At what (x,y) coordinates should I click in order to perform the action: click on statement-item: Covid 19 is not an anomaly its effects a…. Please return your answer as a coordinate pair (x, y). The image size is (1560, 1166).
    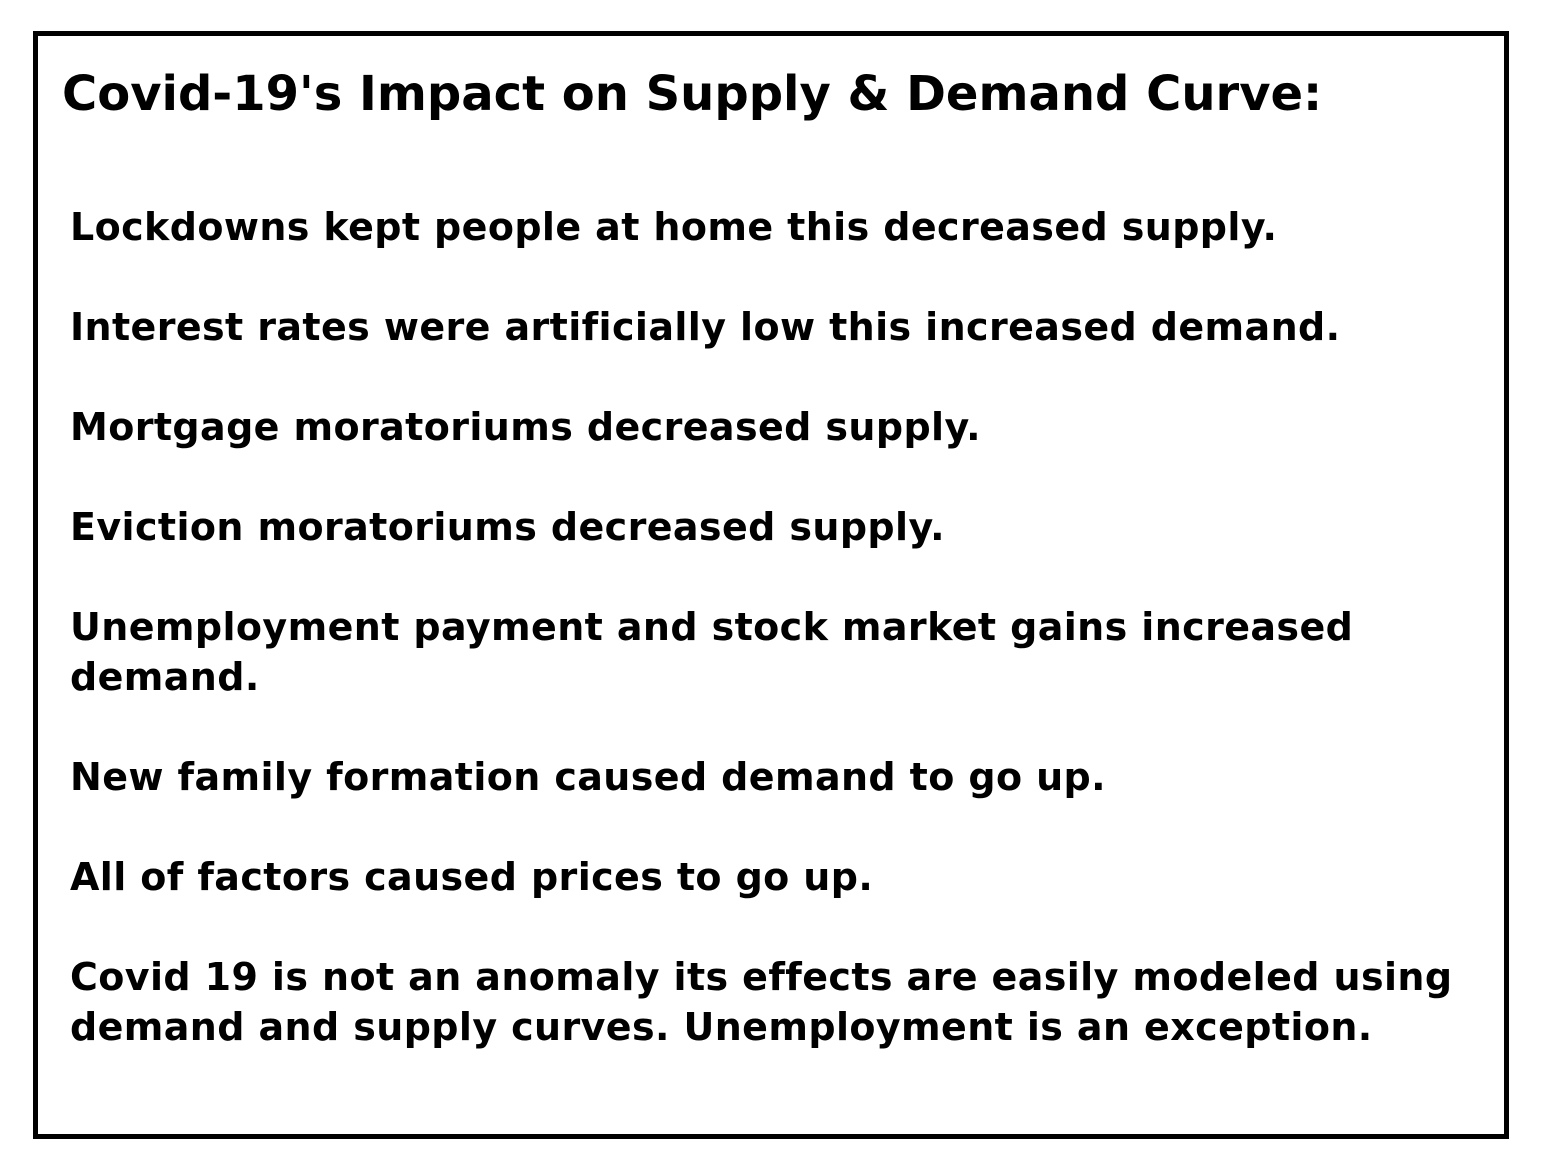
    Looking at the image, I should click on (761, 1002).